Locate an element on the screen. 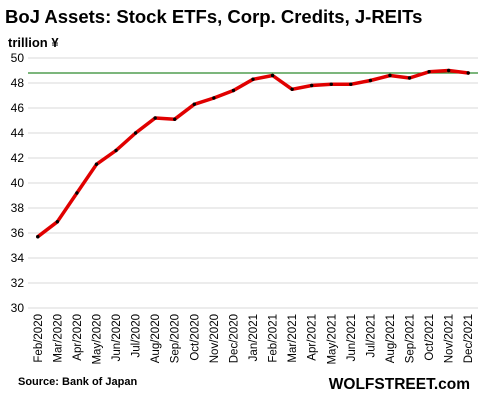 This screenshot has width=481, height=405. y-tick-label: 42 is located at coordinates (18, 158).